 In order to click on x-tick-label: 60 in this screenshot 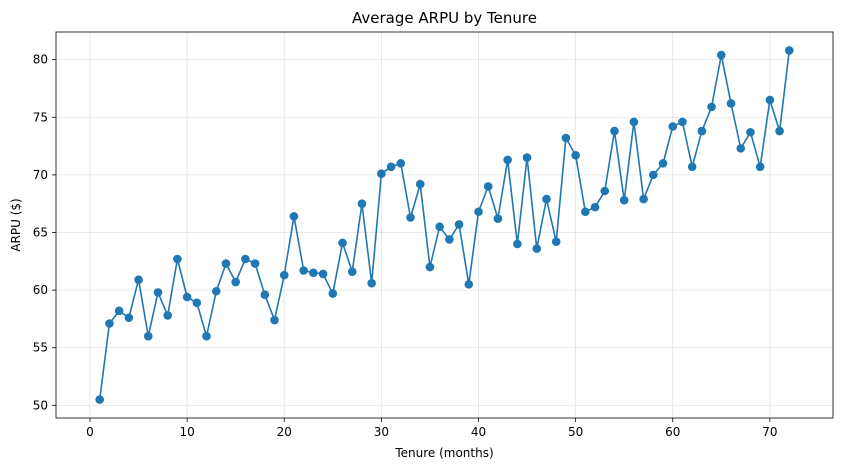, I will do `click(672, 432)`.